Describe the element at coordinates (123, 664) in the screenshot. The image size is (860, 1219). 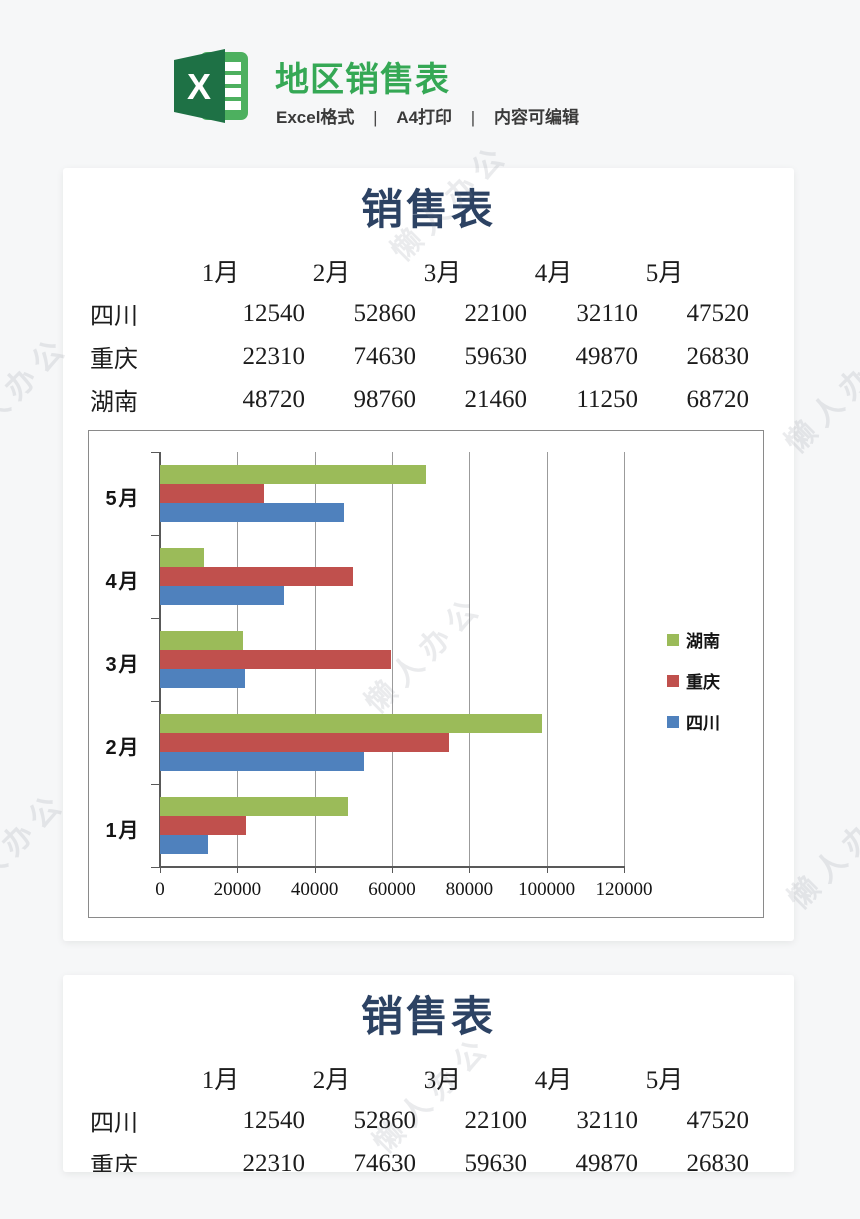
I see `category-label: 3月` at that location.